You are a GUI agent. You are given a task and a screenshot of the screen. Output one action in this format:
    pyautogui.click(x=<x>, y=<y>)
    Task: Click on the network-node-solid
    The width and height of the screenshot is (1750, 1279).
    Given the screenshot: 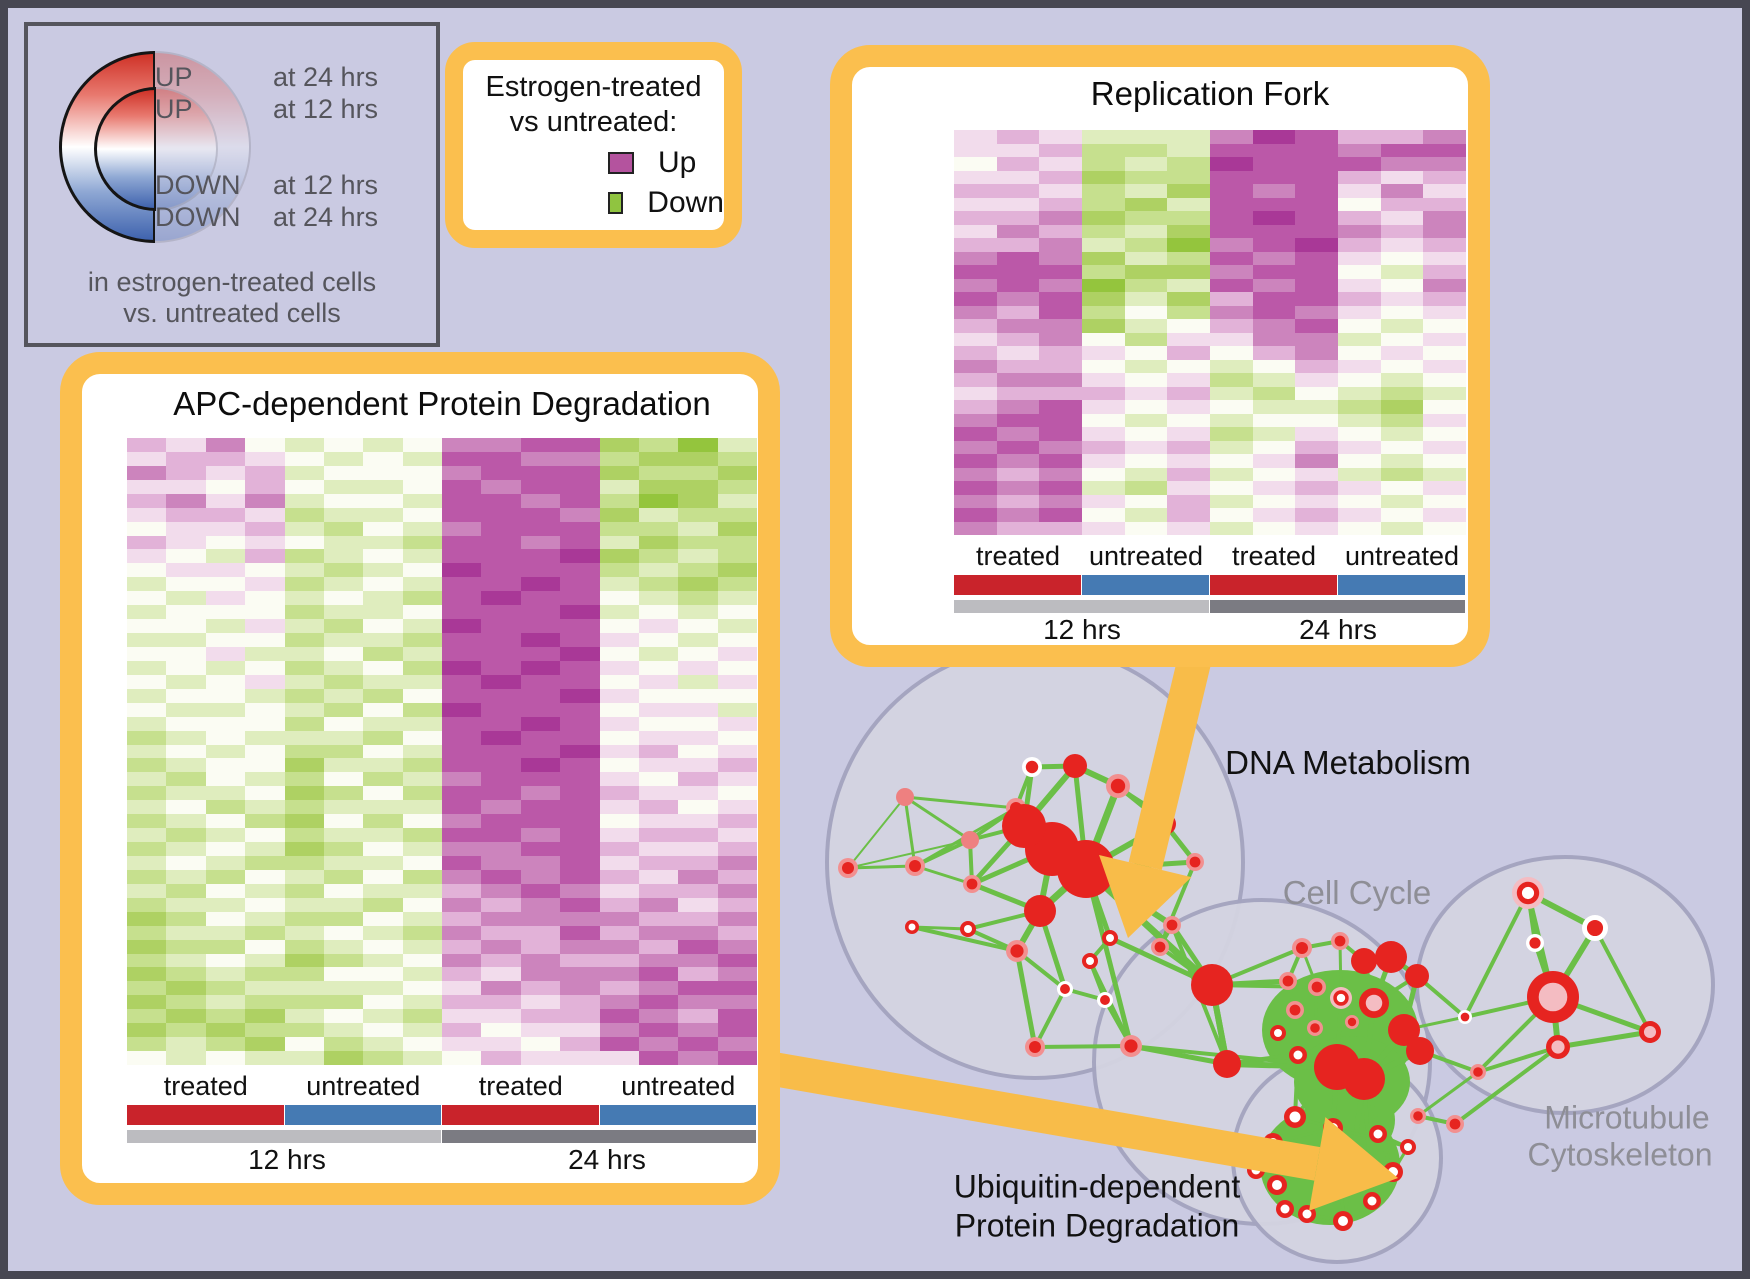 What is the action you would take?
    pyautogui.click(x=1364, y=961)
    